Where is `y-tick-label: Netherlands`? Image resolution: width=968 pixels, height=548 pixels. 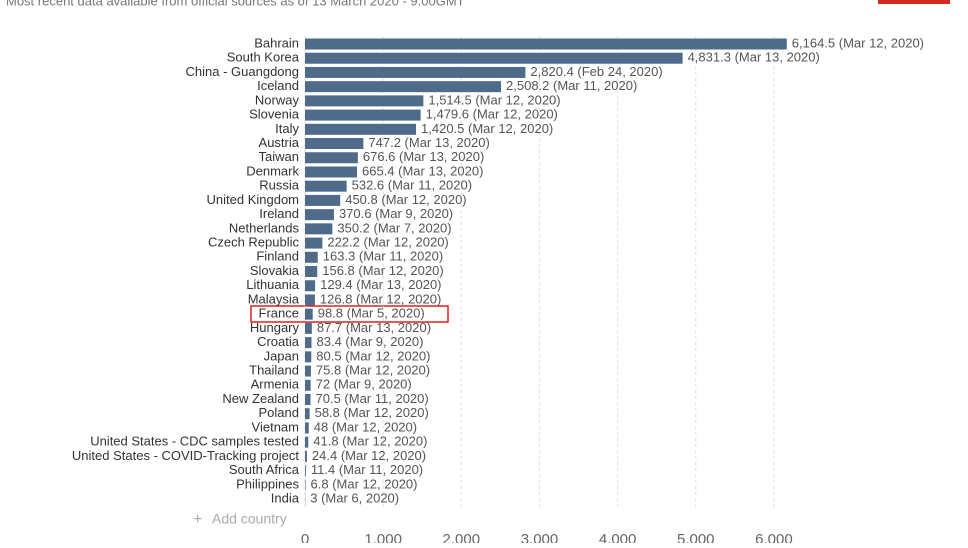 y-tick-label: Netherlands is located at coordinates (264, 227).